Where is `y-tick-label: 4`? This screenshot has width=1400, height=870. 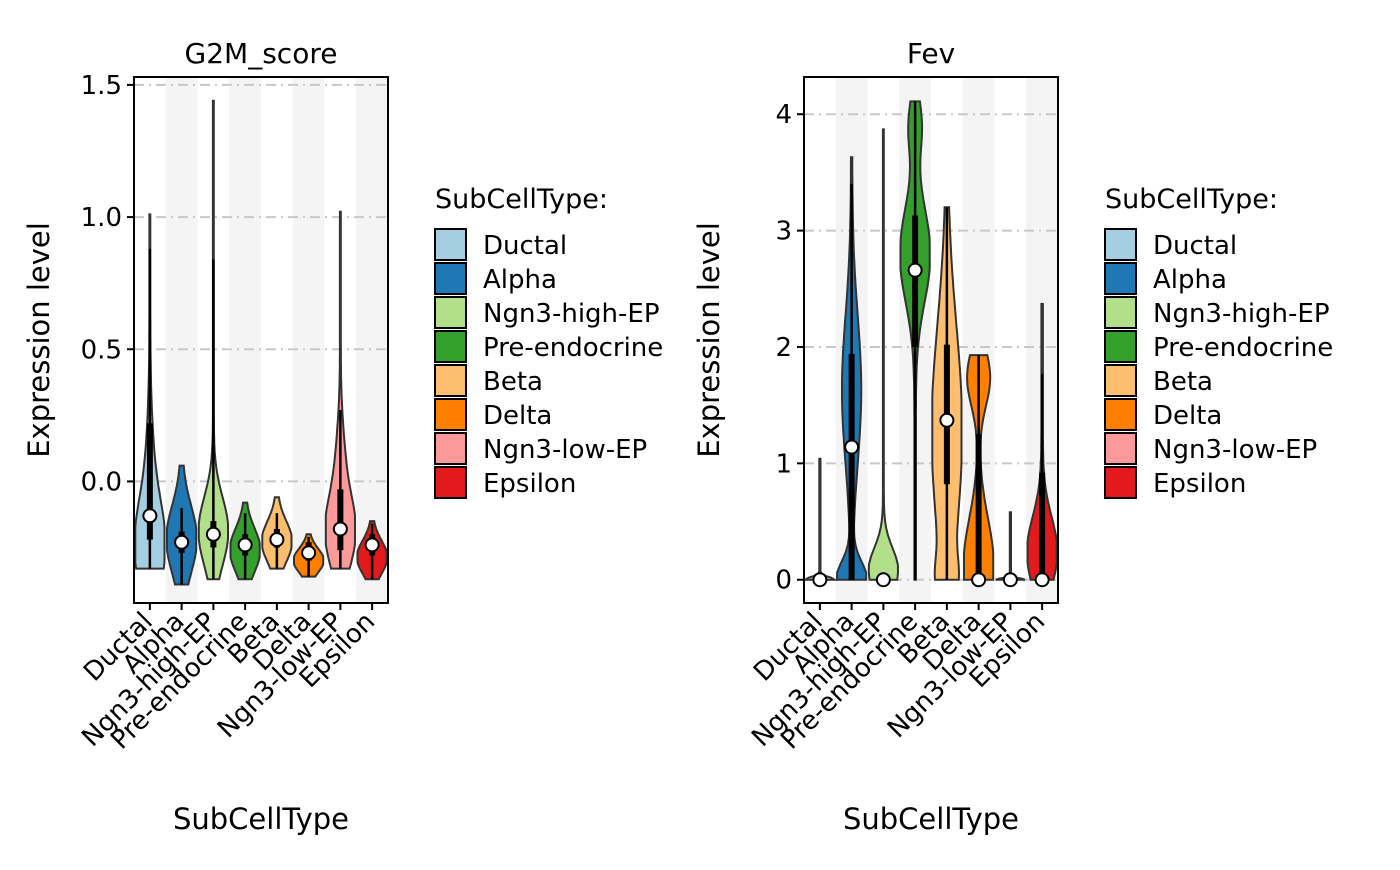
y-tick-label: 4 is located at coordinates (783, 115).